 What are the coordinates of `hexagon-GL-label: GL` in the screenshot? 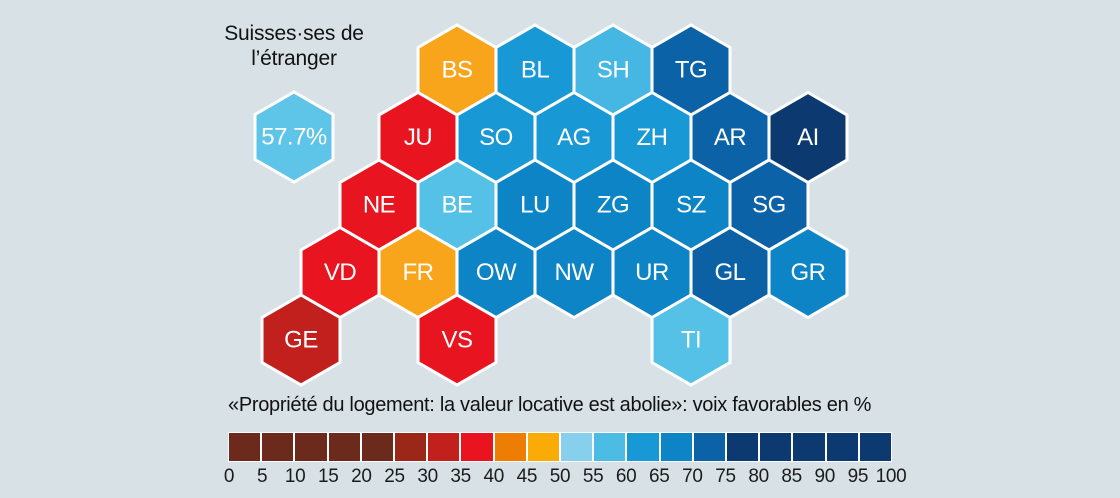 It's located at (729, 272).